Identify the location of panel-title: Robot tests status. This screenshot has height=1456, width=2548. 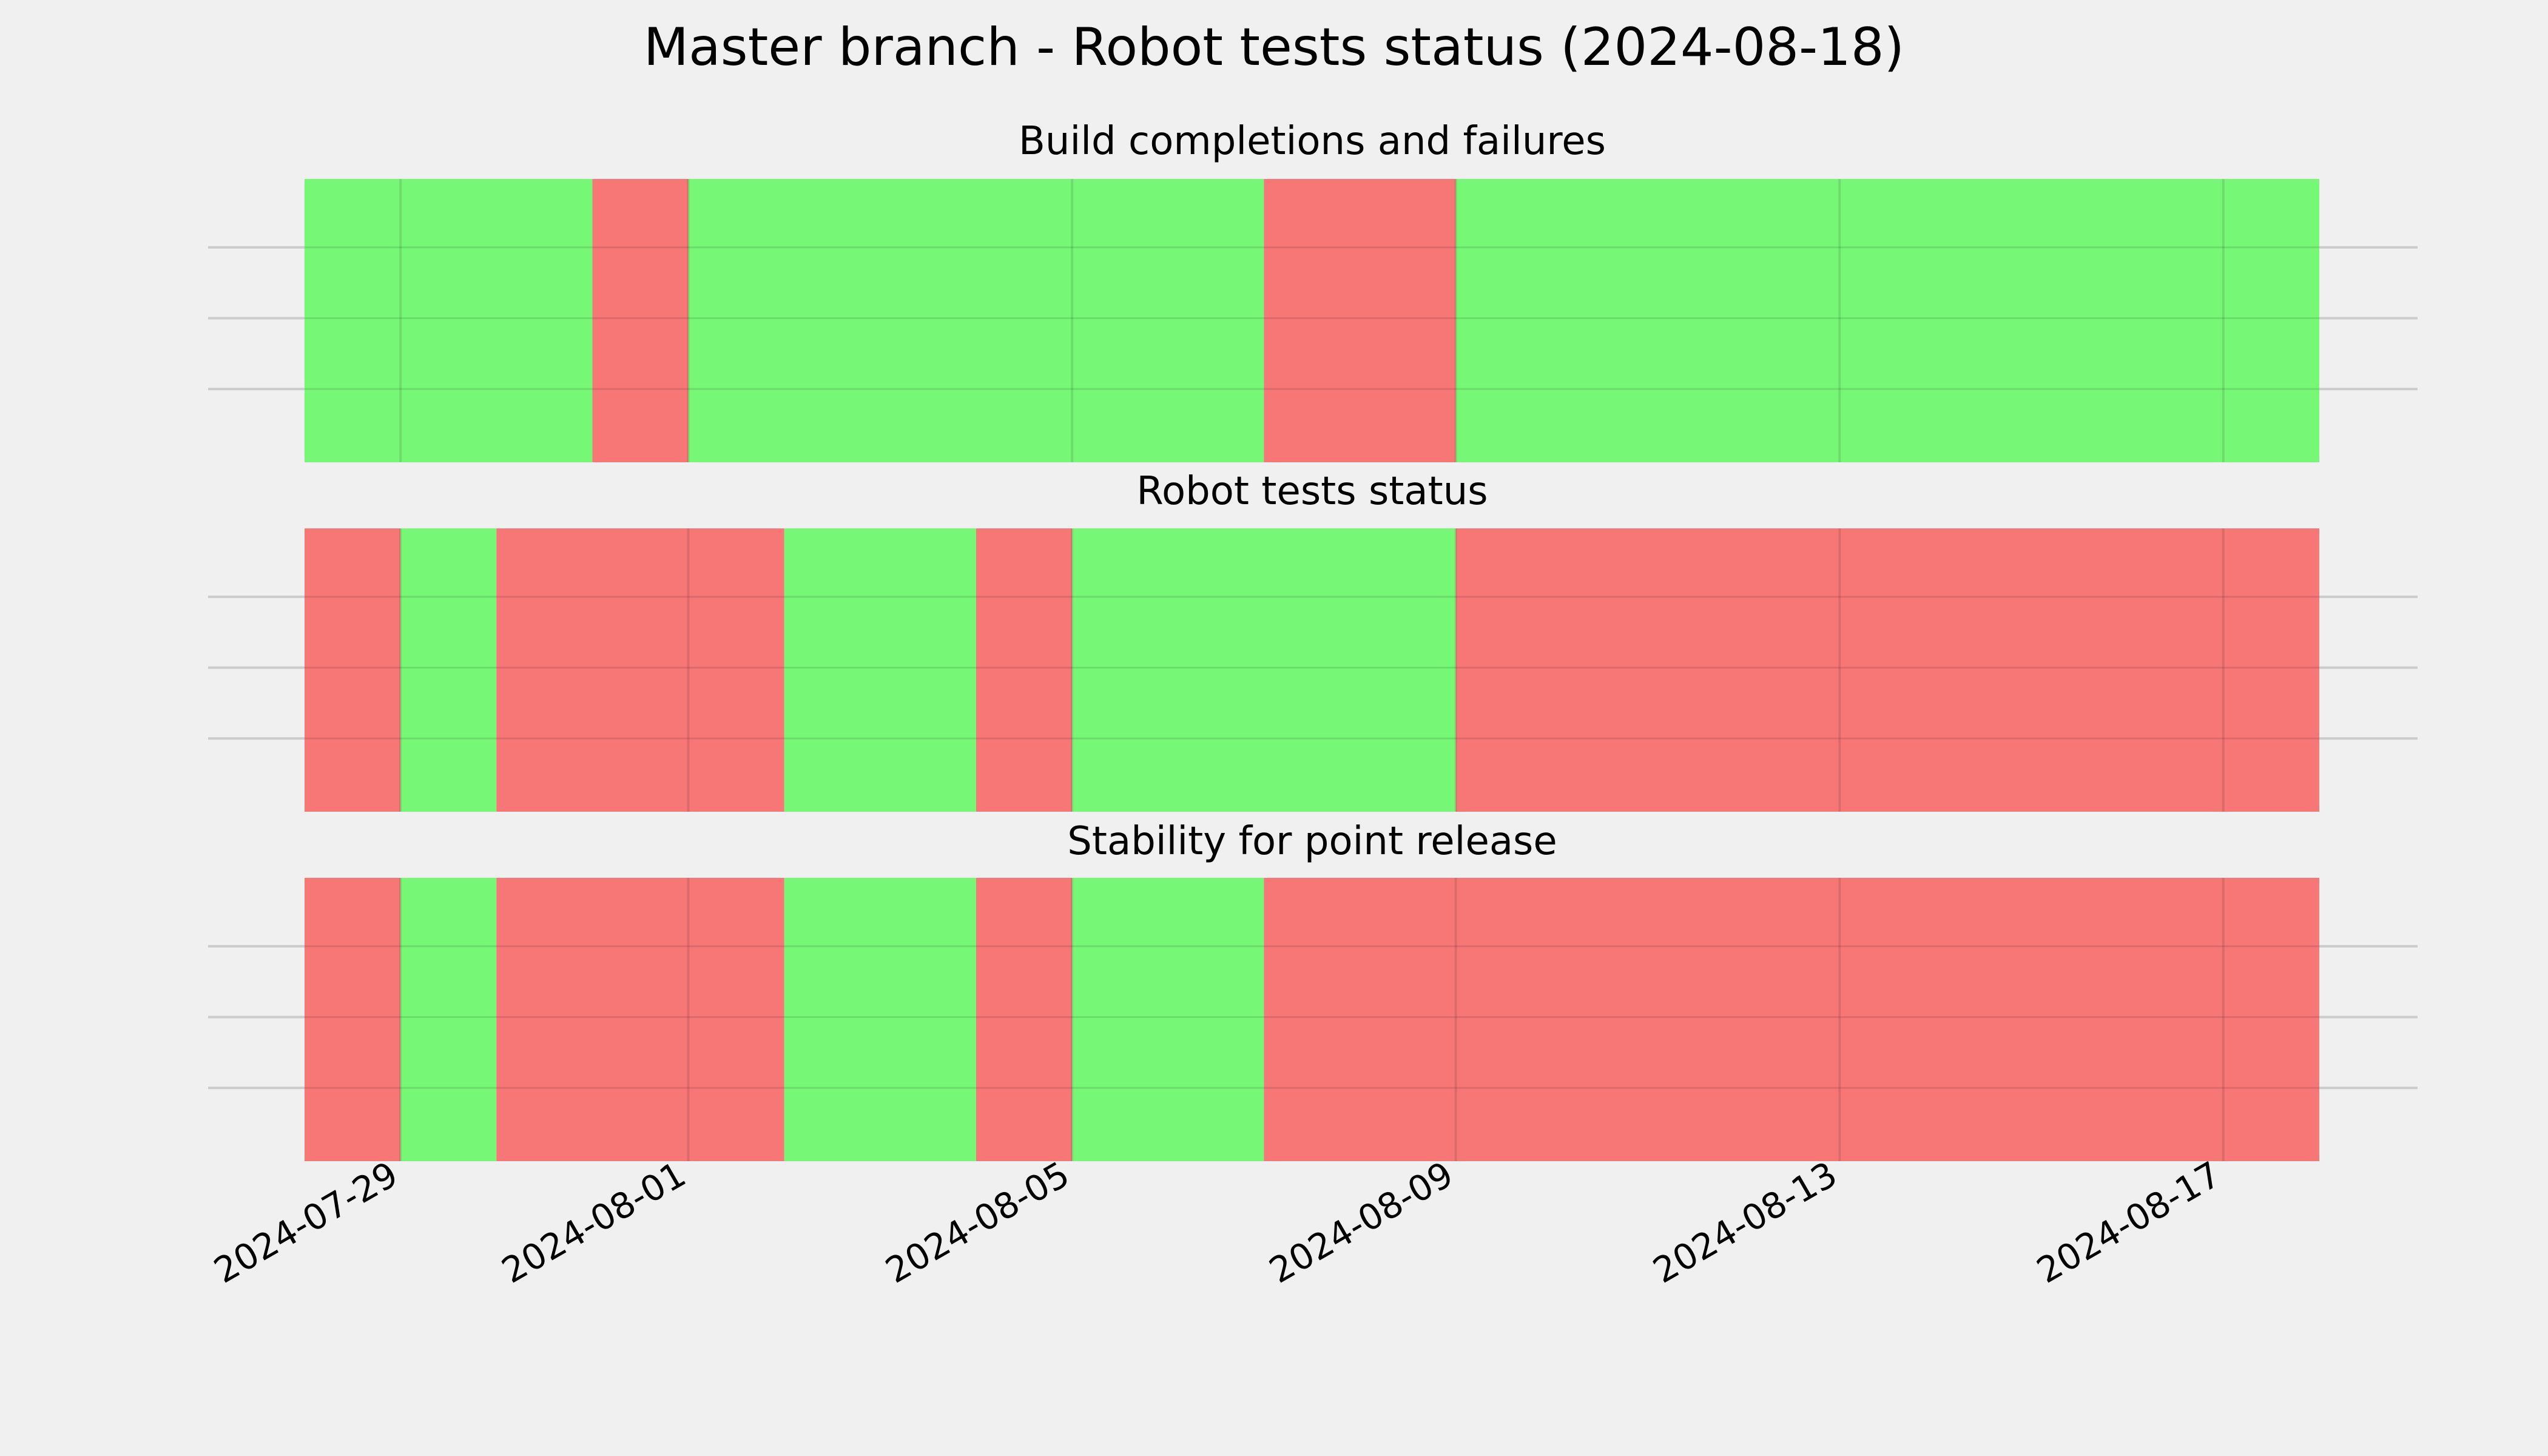
(1312, 491).